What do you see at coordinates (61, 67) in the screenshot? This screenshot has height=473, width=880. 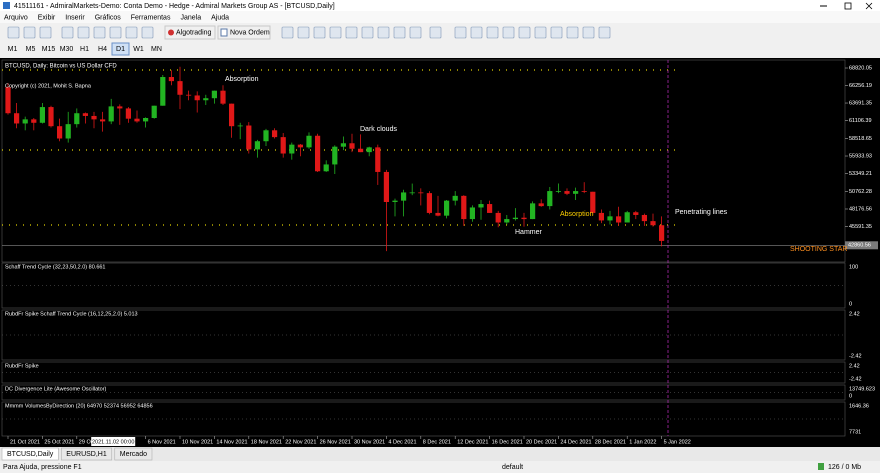 I see `chart-title: BTCUSD, Daily: Bitcoin vs US Dollar CFD` at bounding box center [61, 67].